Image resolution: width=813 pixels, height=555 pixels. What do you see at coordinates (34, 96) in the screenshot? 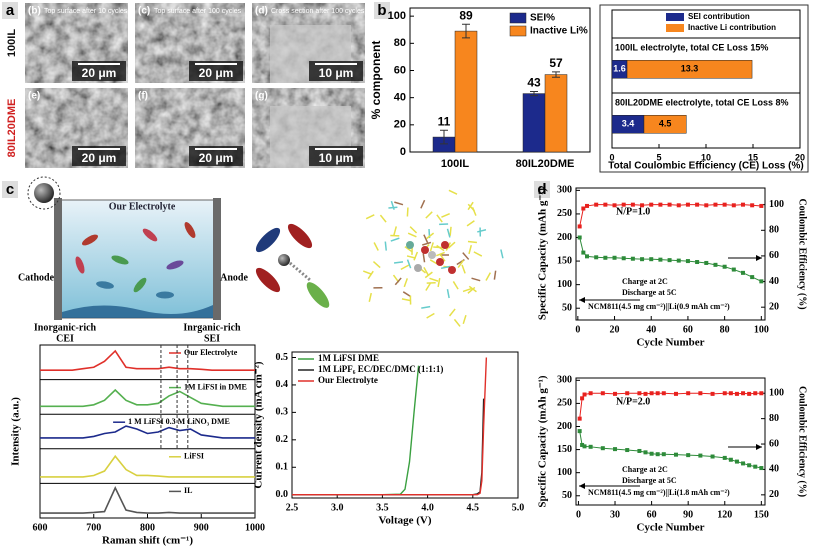
I see `image-id: (e)` at bounding box center [34, 96].